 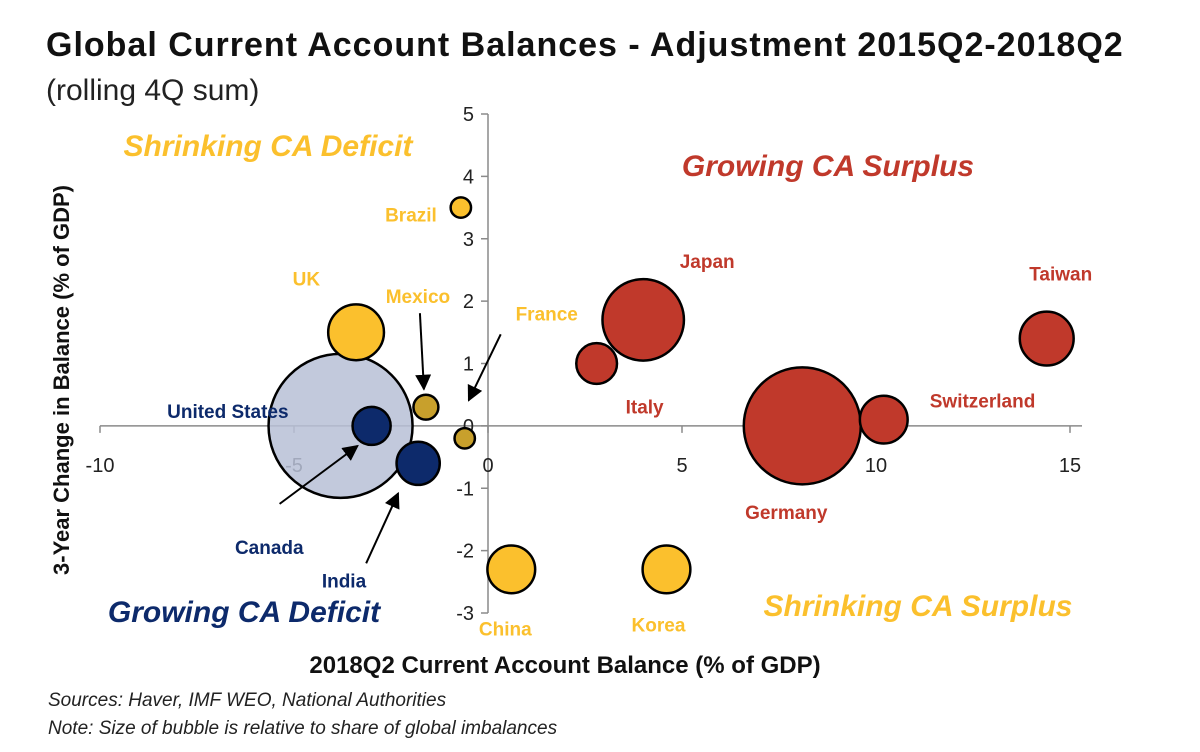 What do you see at coordinates (597, 363) in the screenshot?
I see `bubble-italy` at bounding box center [597, 363].